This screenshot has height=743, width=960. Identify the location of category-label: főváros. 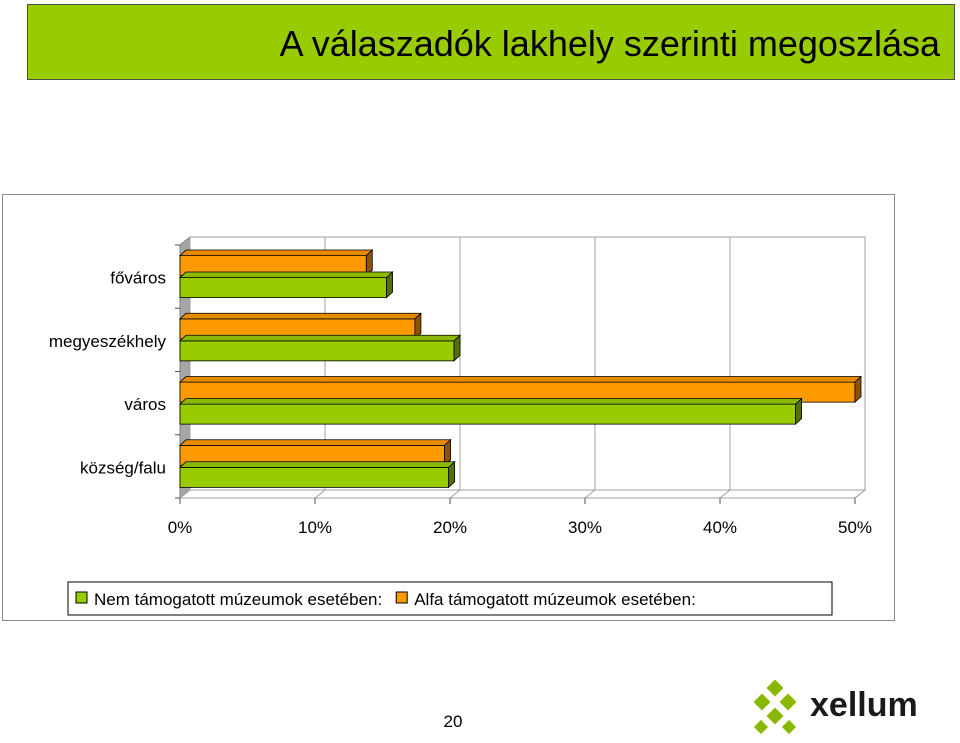
(138, 278).